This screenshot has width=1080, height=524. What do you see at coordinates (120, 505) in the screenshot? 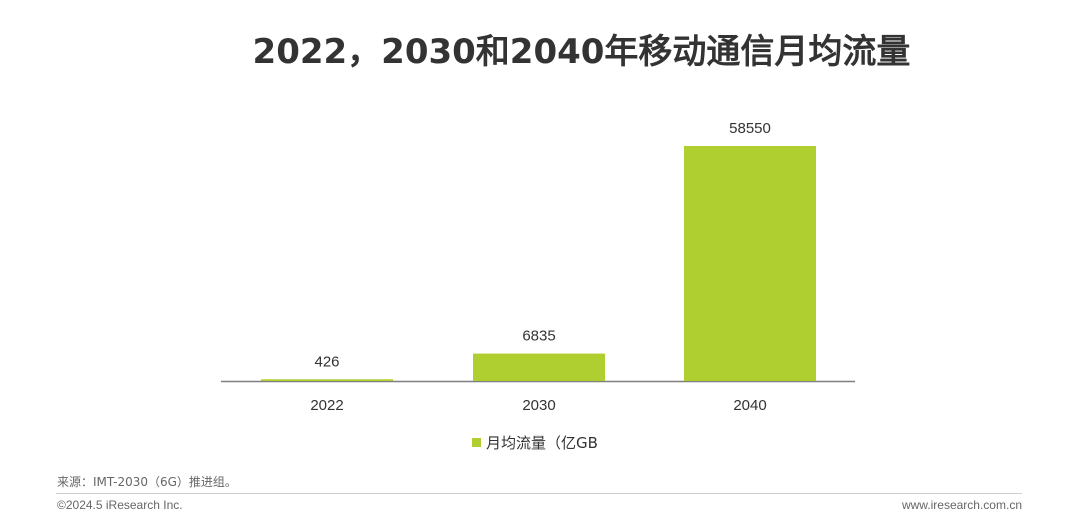
I see `copyright: ©2024.5 iResearch Inc.` at bounding box center [120, 505].